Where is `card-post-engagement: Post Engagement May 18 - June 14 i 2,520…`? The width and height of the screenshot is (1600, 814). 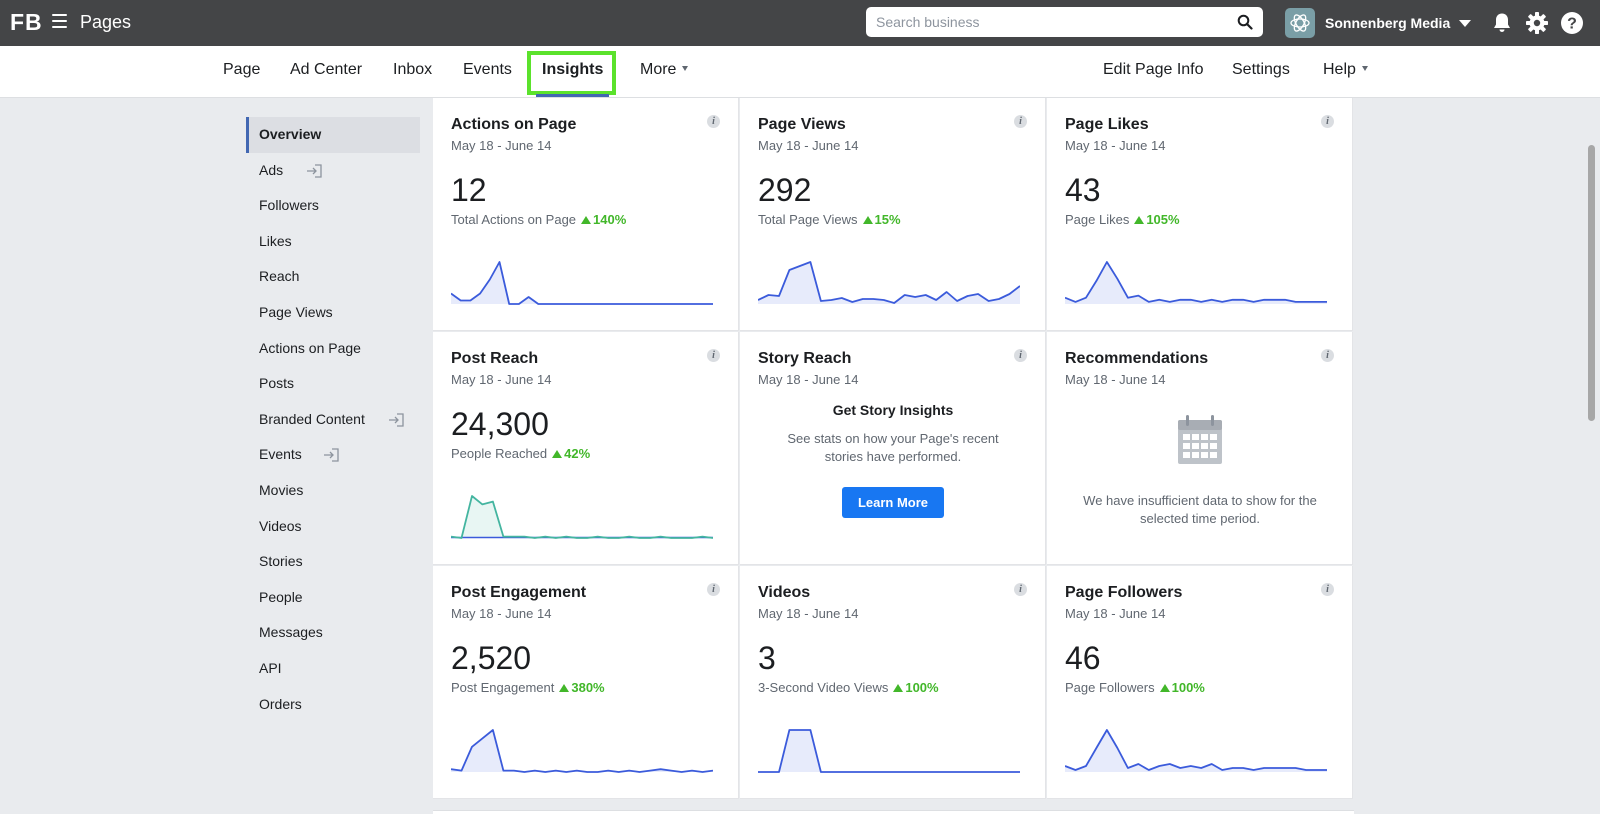
card-post-engagement: Post Engagement May 18 - June 14 i 2,520… is located at coordinates (586, 682).